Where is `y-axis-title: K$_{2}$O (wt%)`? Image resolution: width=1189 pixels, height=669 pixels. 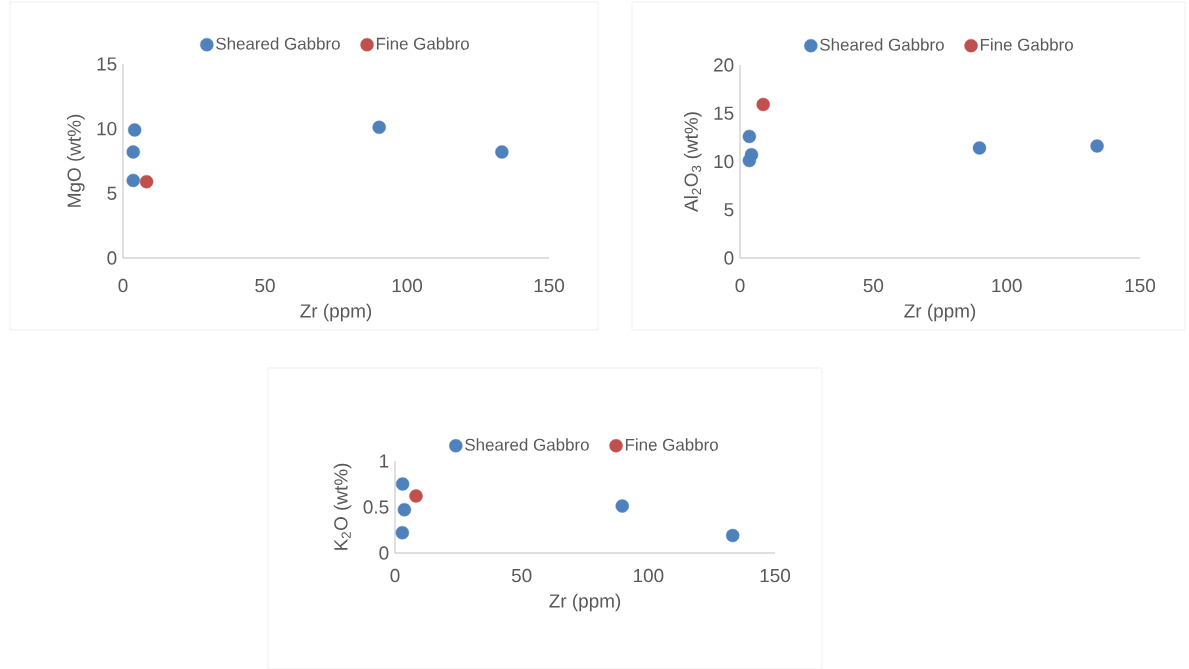
y-axis-title: K$_{2}$O (wt%) is located at coordinates (342, 506).